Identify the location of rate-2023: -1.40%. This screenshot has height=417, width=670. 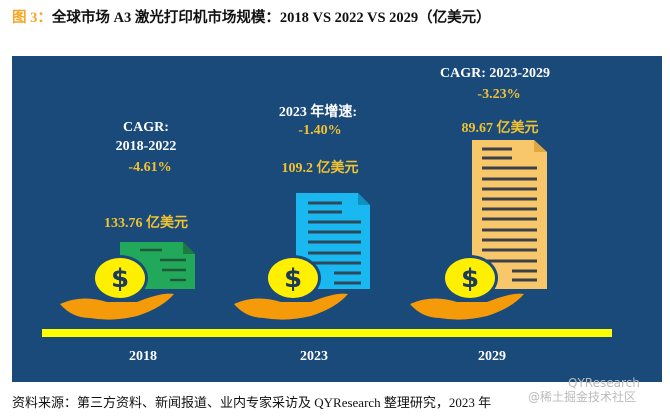
(320, 130).